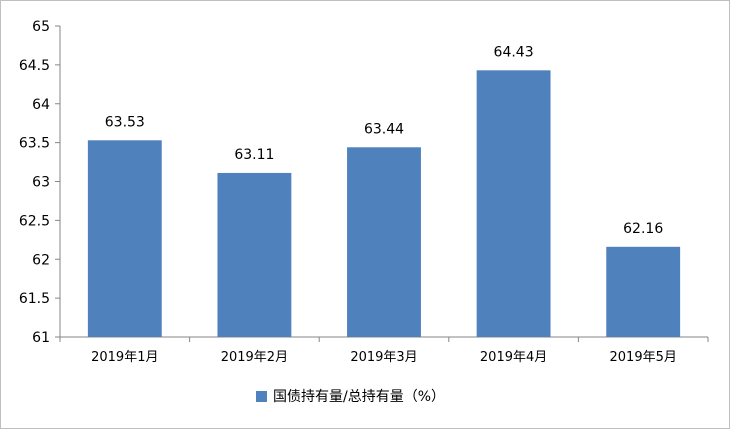  I want to click on y-tick-label: 65, so click(41, 27).